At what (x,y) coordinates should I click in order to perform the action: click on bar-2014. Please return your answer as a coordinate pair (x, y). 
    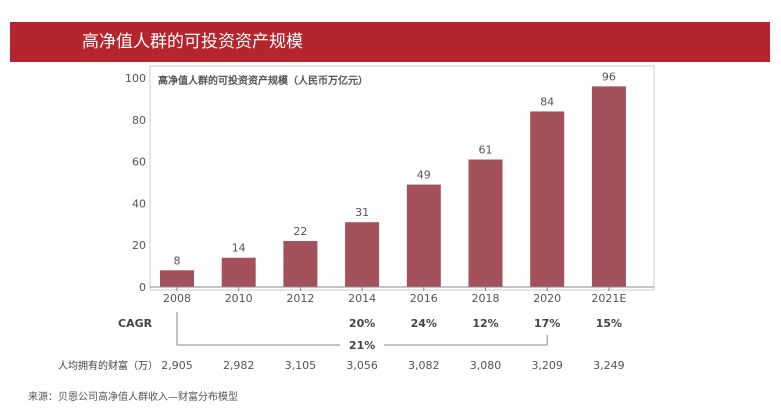
    Looking at the image, I should click on (362, 254).